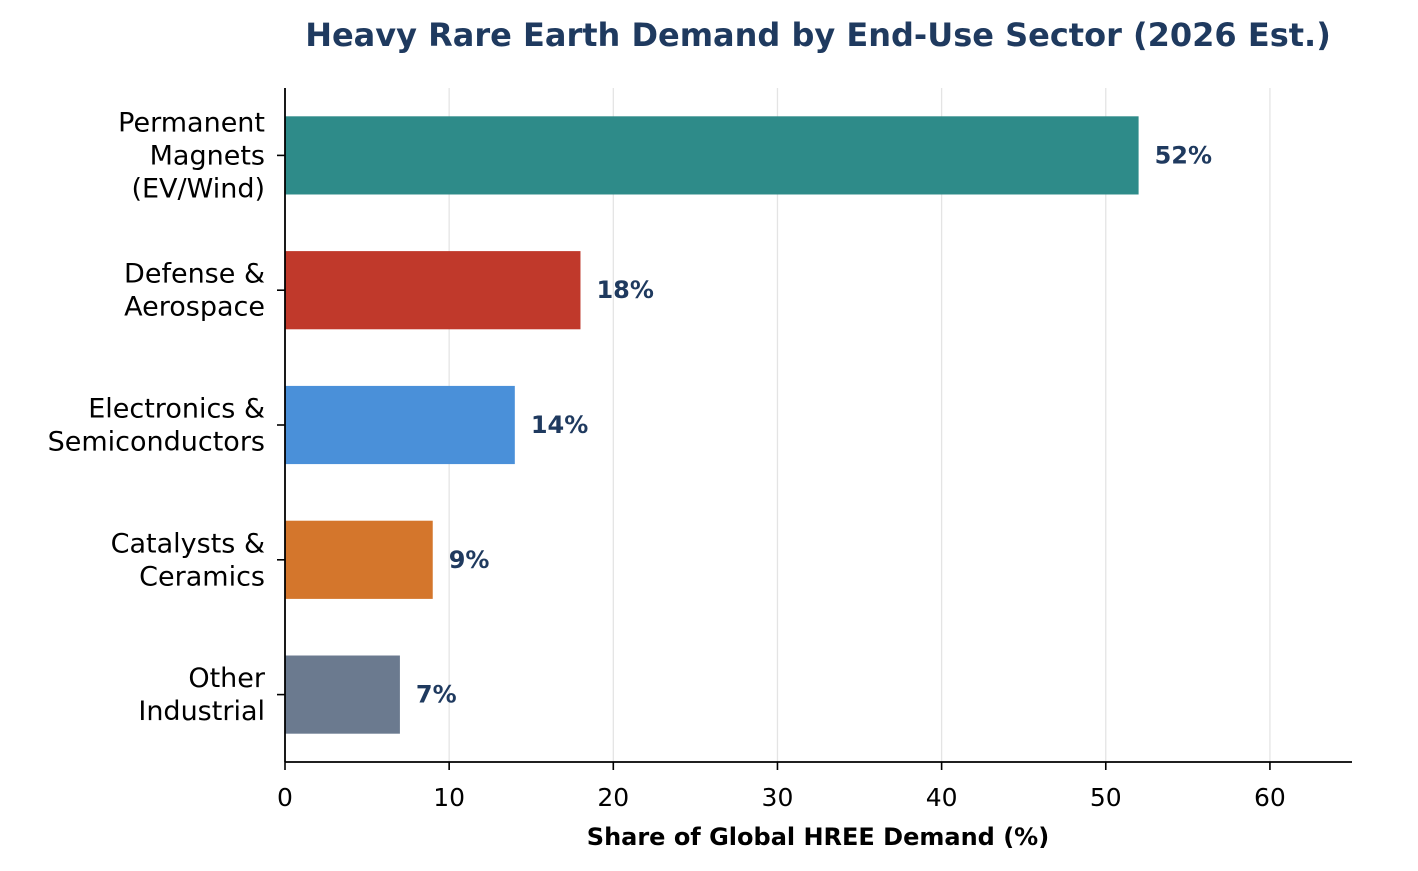 Image resolution: width=1418 pixels, height=871 pixels. I want to click on data-label: 7%, so click(436, 695).